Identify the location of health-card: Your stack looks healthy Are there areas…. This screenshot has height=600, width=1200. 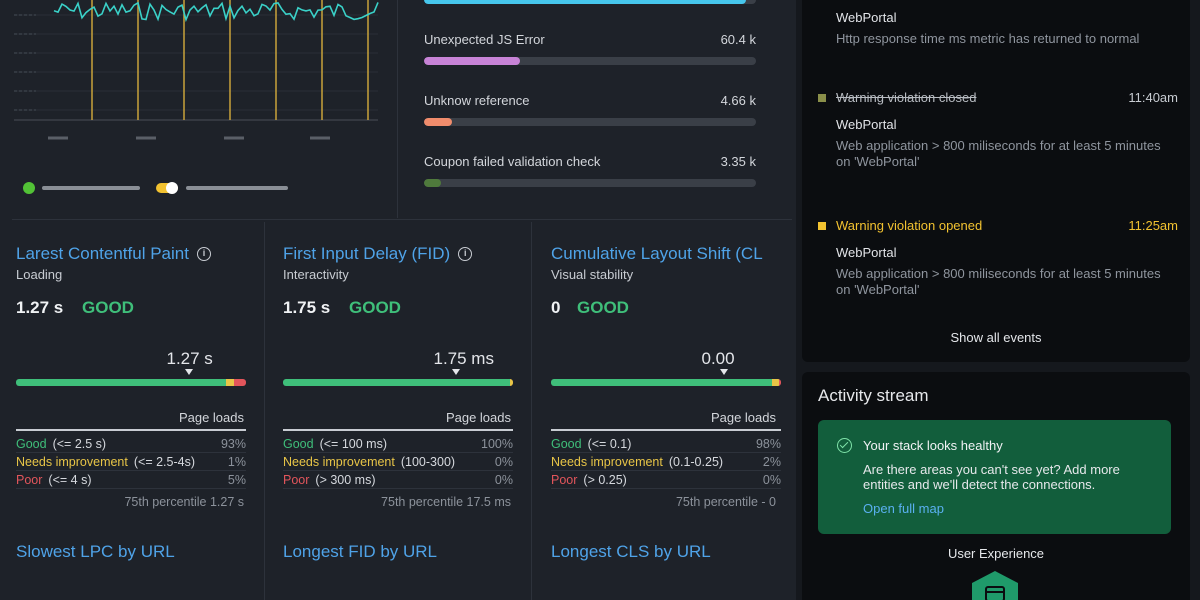
(994, 477).